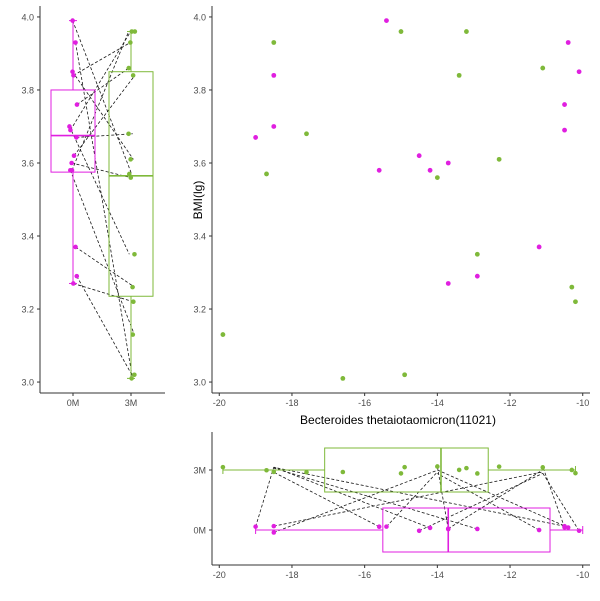 This screenshot has width=600, height=601. What do you see at coordinates (199, 163) in the screenshot?
I see `main-y-tick-label: 3.6` at bounding box center [199, 163].